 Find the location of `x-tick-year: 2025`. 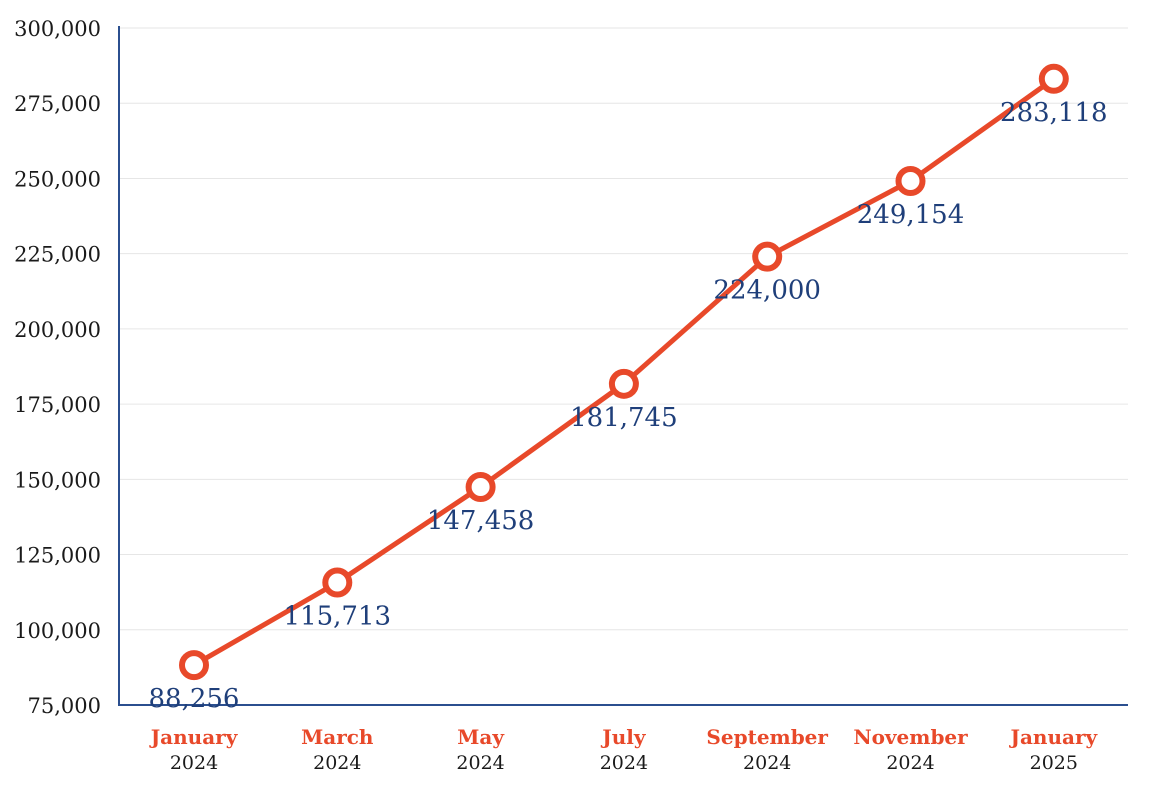

x-tick-year: 2025 is located at coordinates (1054, 763).